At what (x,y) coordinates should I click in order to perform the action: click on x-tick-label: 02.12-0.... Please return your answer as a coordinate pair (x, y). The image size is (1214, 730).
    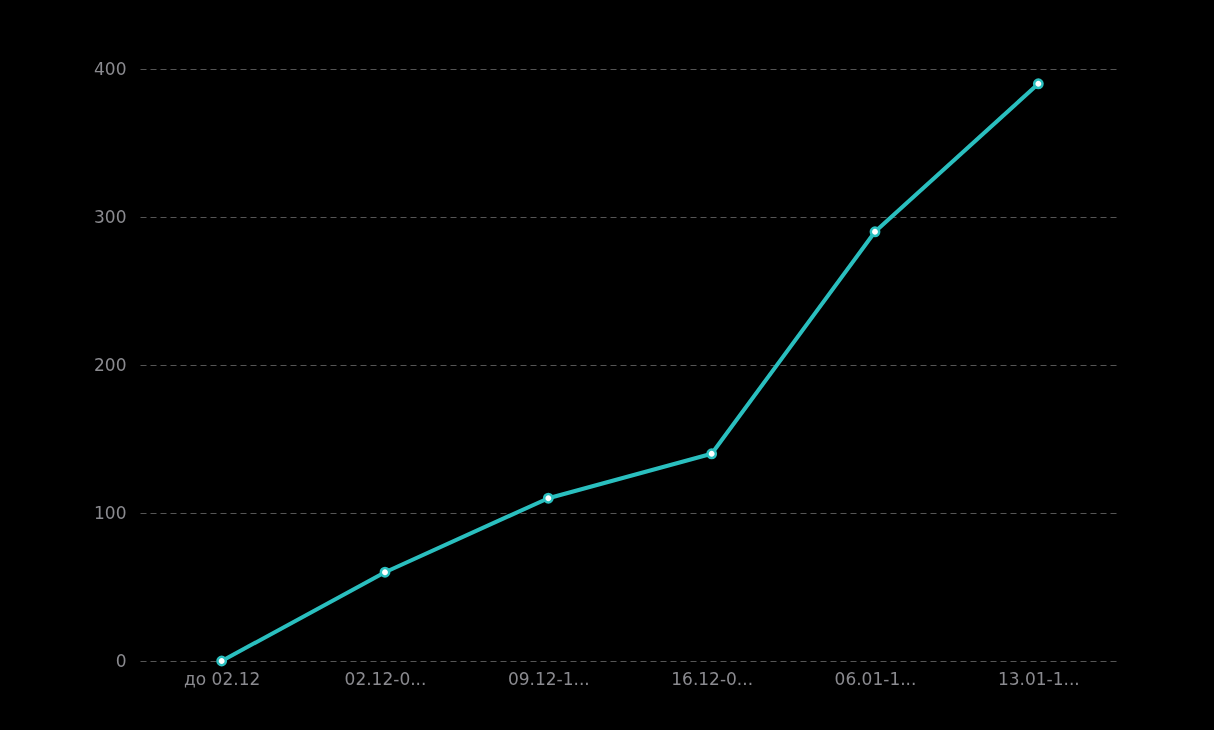
    Looking at the image, I should click on (385, 678).